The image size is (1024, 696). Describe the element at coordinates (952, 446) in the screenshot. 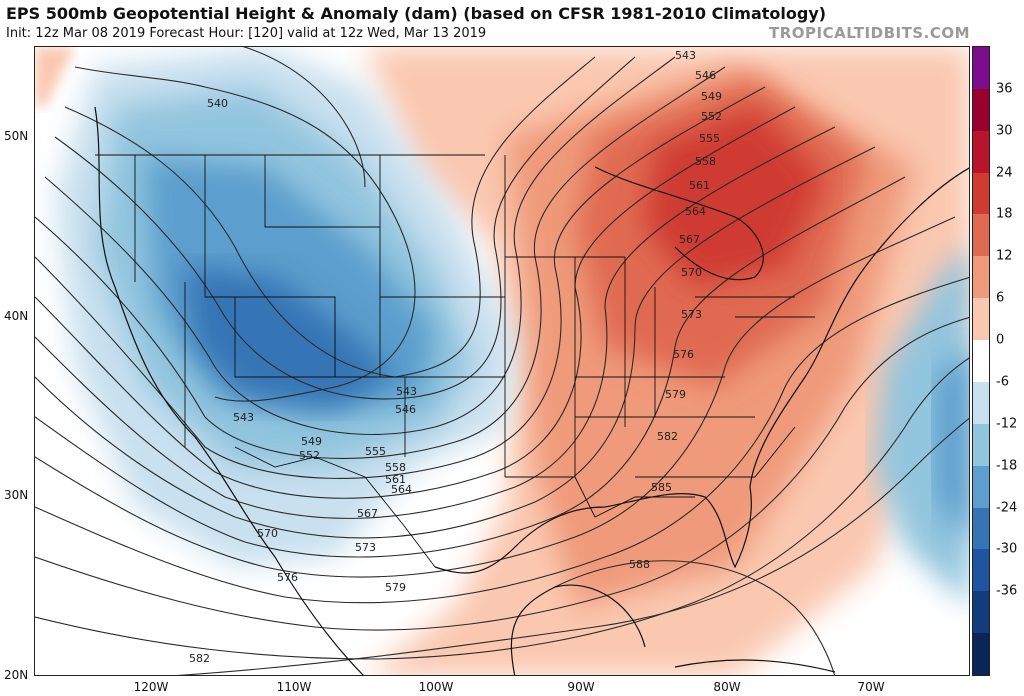

I see `atlantic-trough-inner` at that location.